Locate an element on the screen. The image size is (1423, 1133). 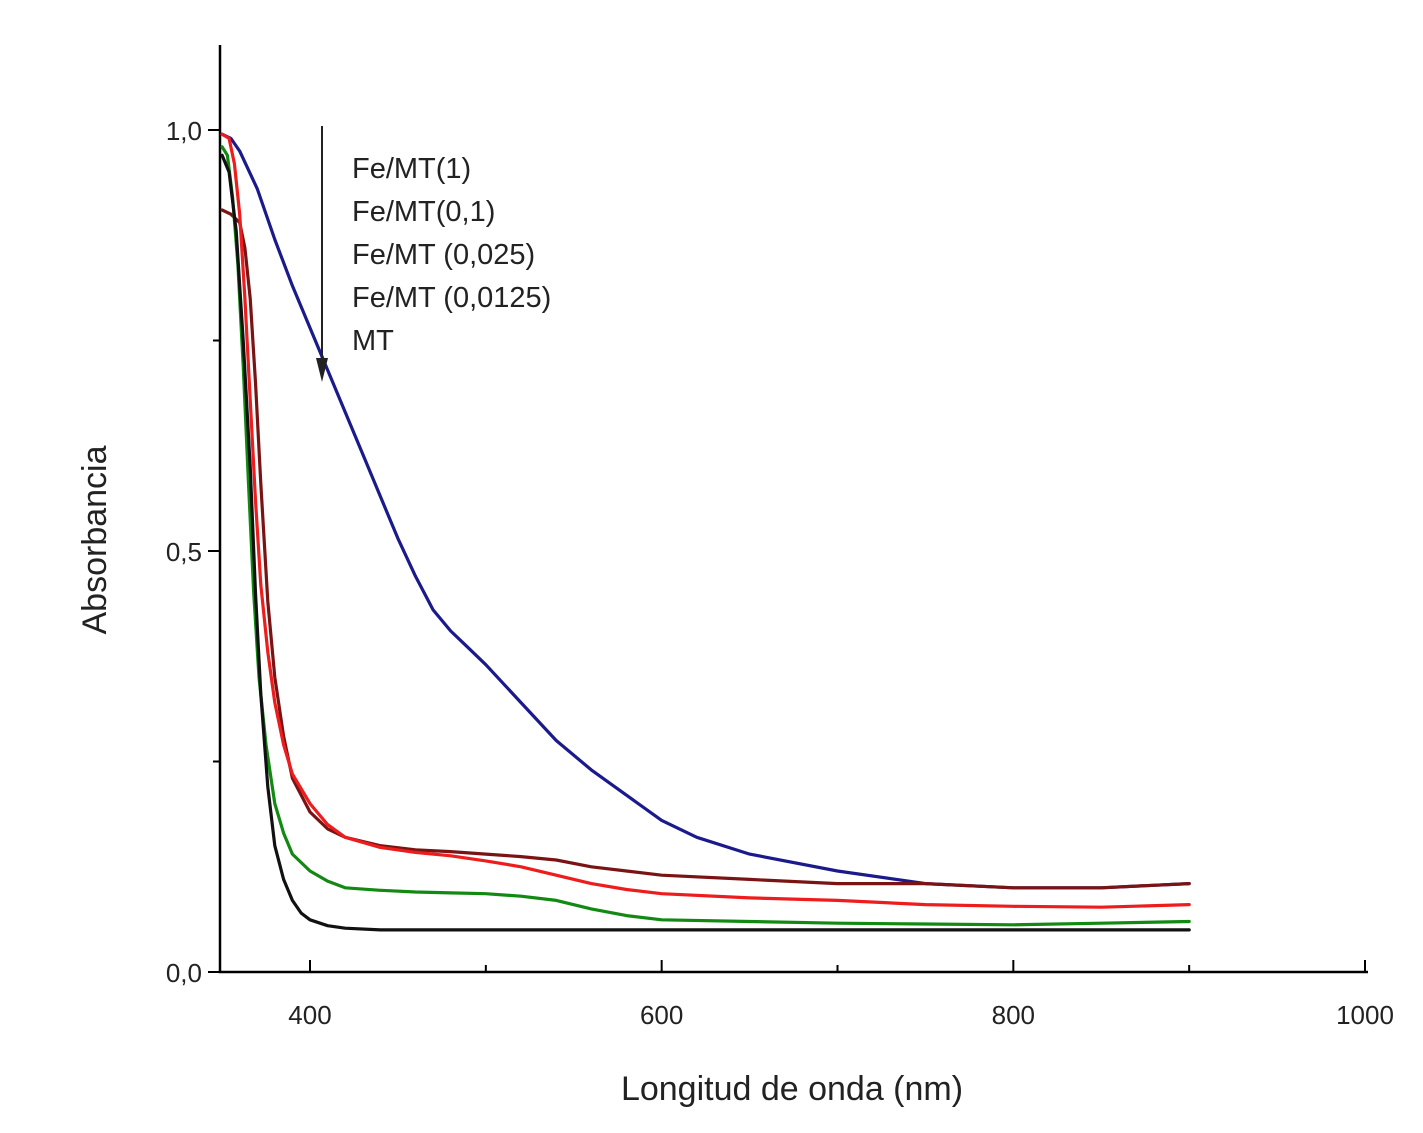
y-tick-label: 0,0 is located at coordinates (184, 973).